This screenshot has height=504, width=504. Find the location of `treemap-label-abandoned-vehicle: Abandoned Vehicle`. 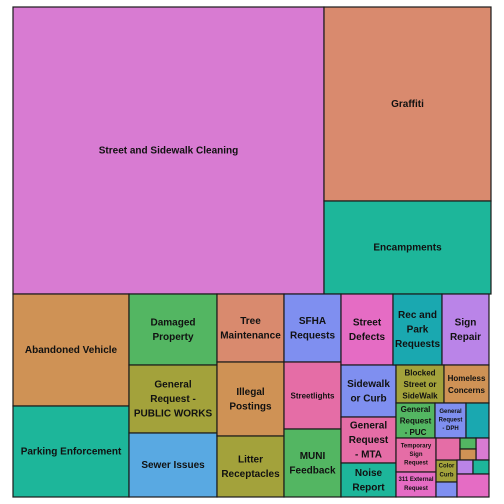

treemap-label-abandoned-vehicle: Abandoned Vehicle is located at coordinates (71, 350).